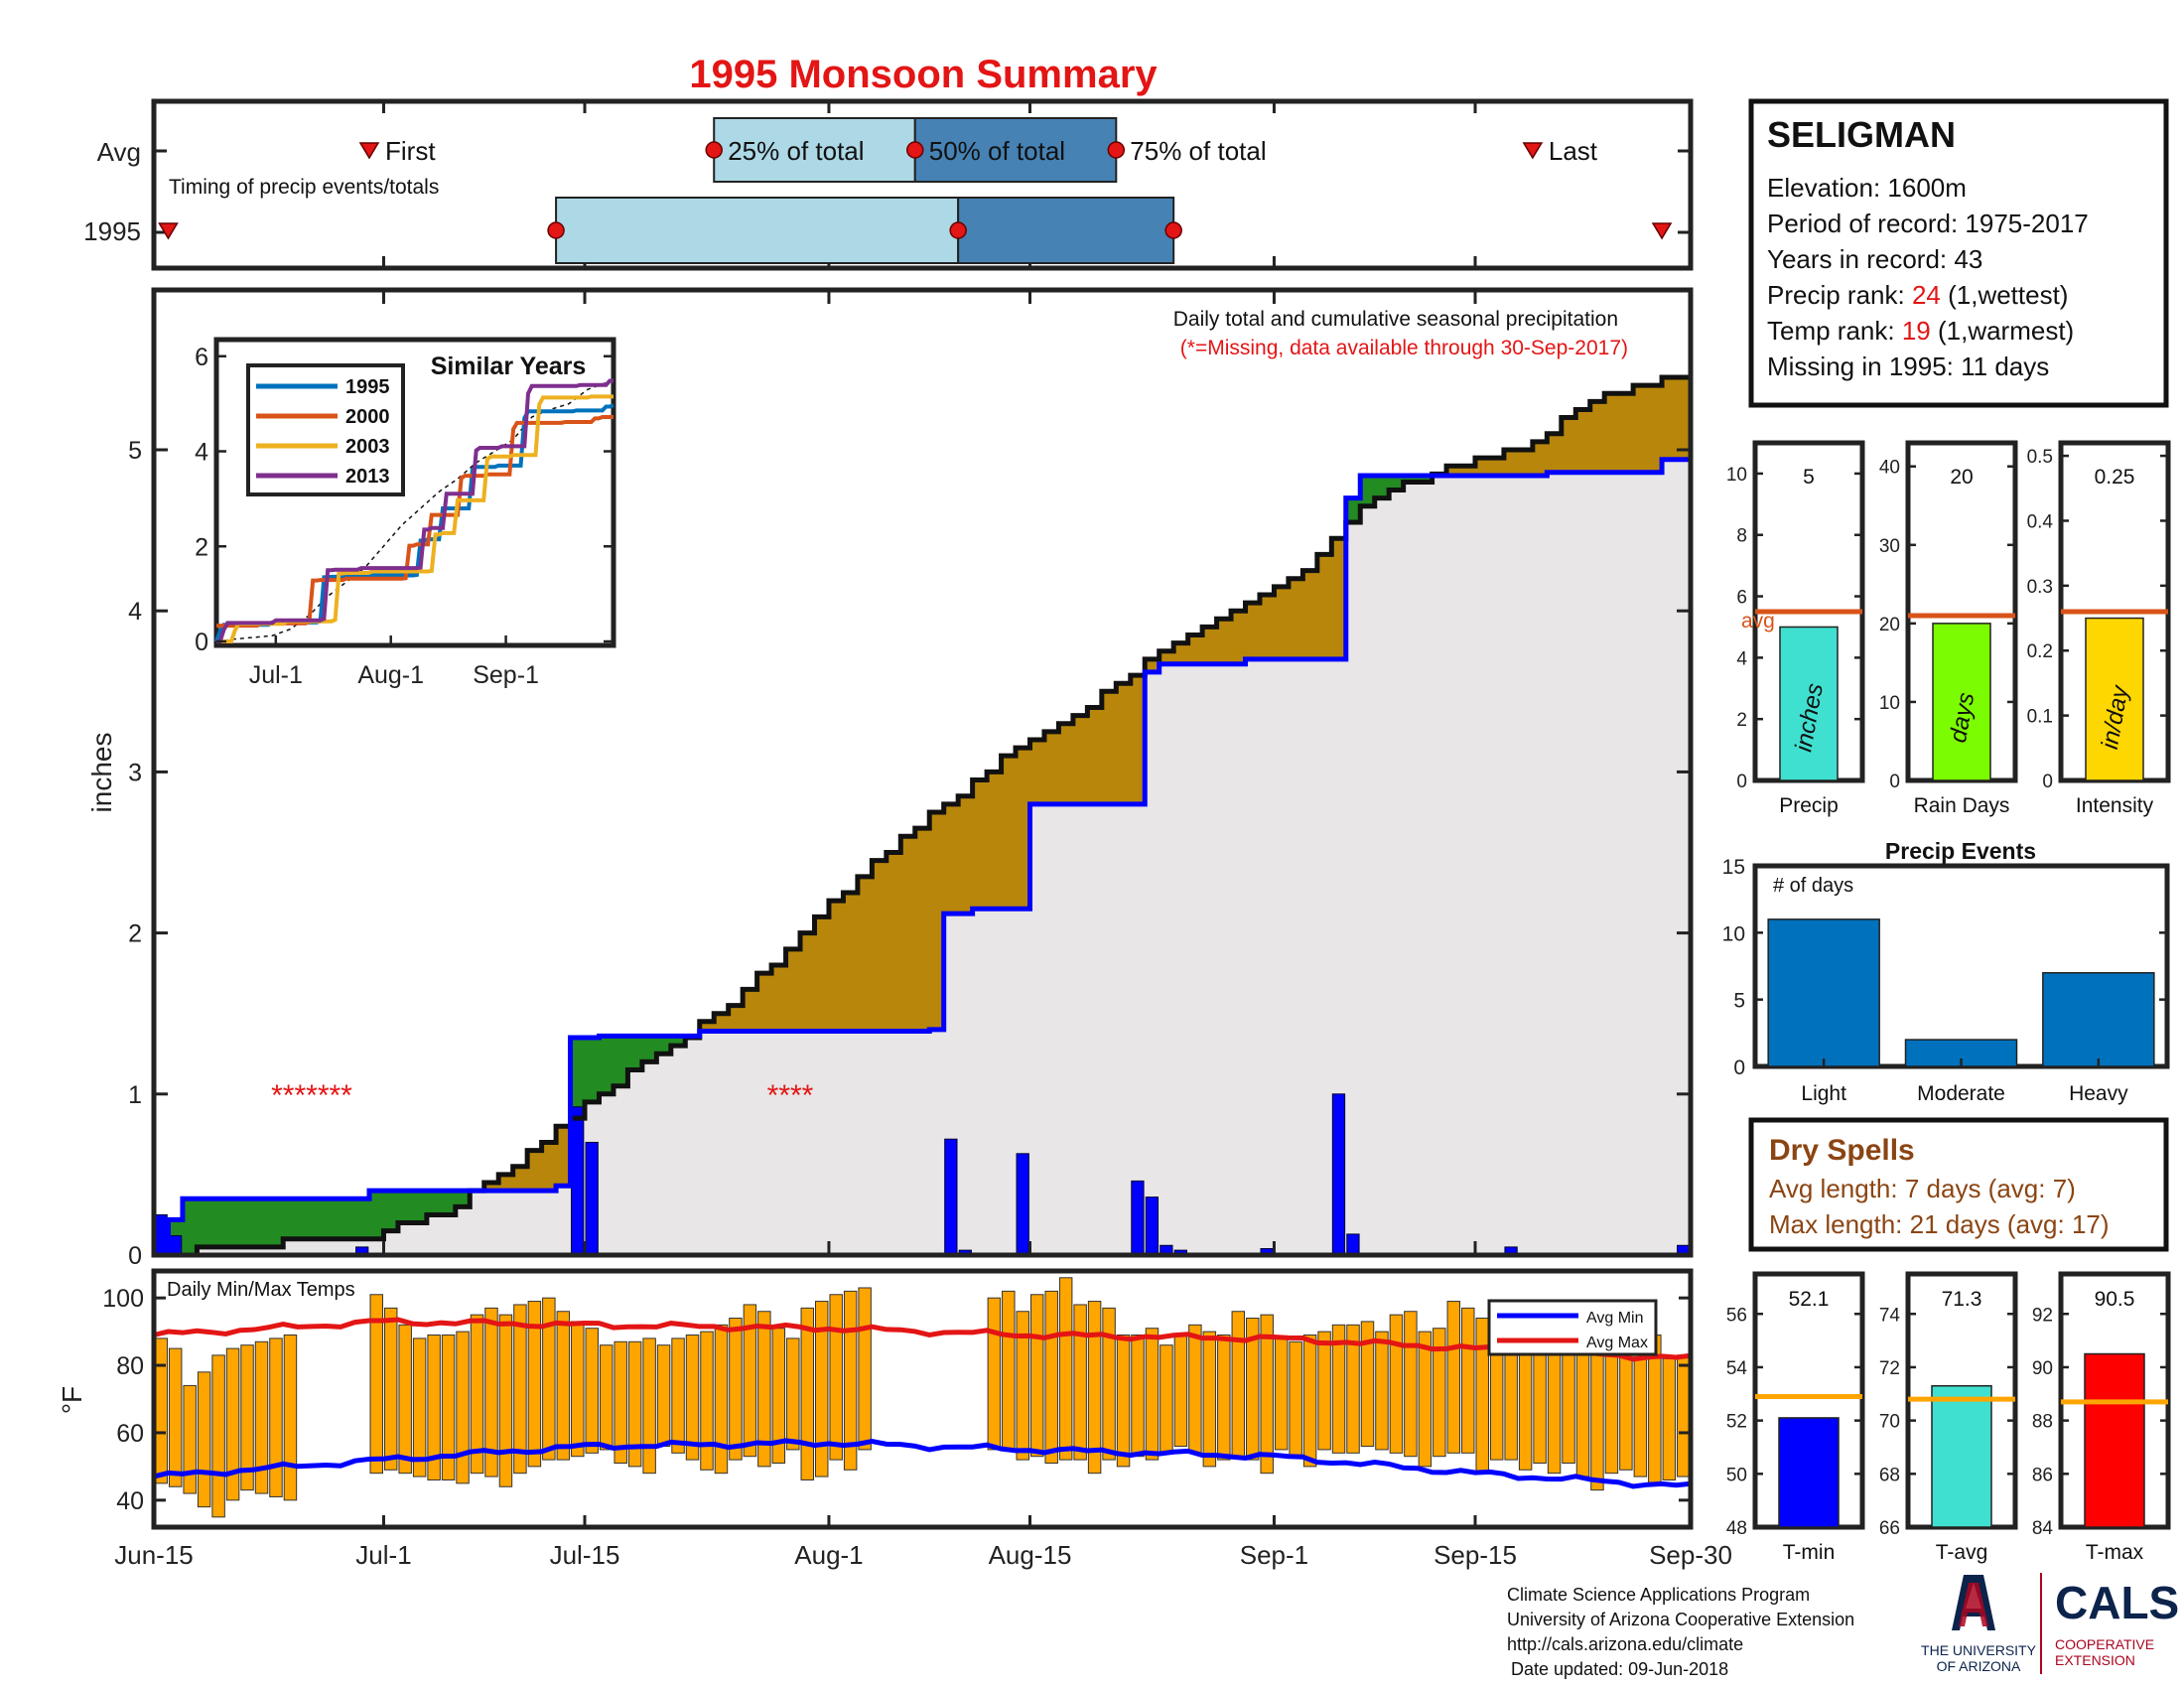  I want to click on x-axis-label: Aug-1, so click(828, 1555).